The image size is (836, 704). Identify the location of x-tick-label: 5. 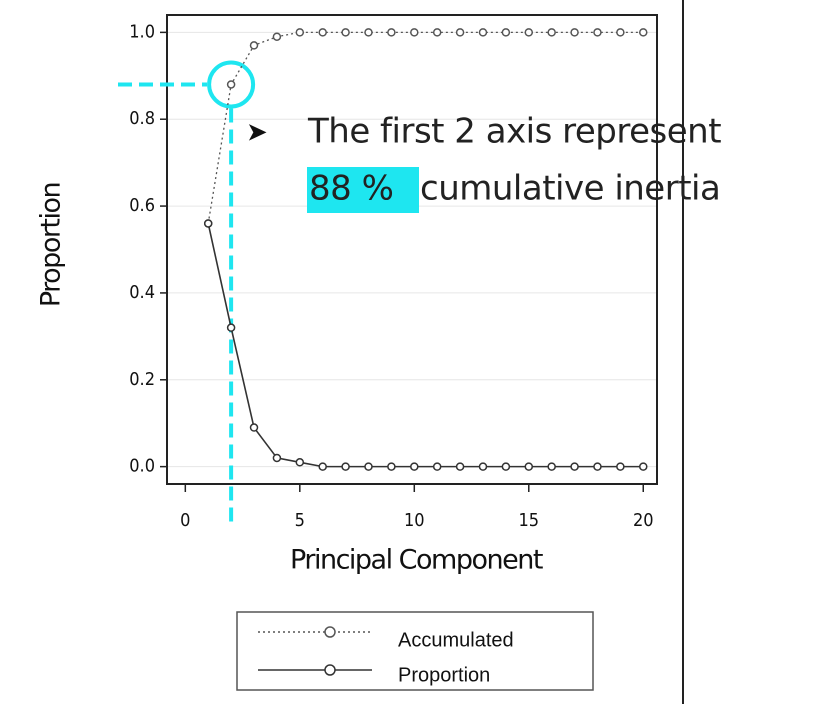
(300, 520).